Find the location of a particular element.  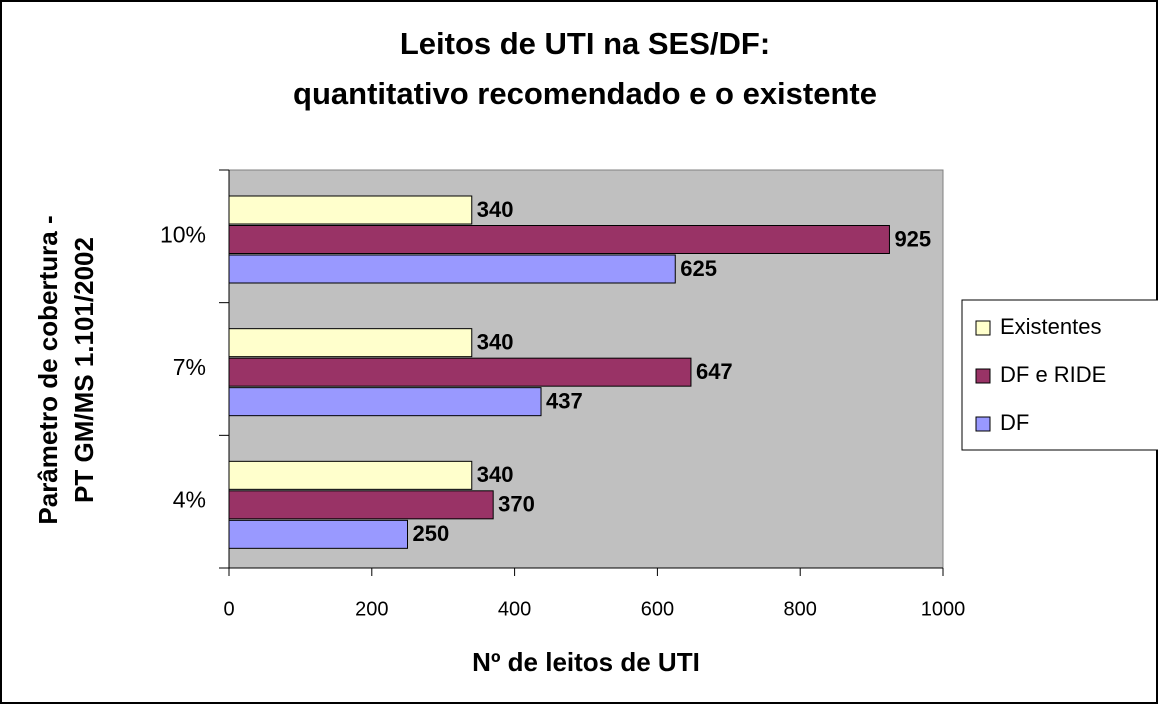

data-label: 250 is located at coordinates (431, 533).